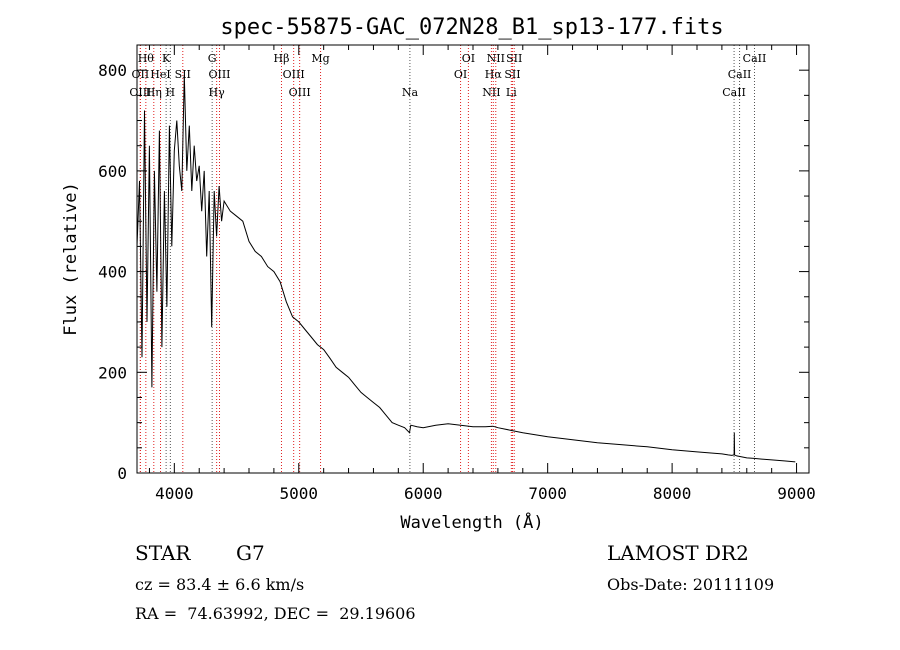  What do you see at coordinates (471, 27) in the screenshot?
I see `chart-title: spec-55875-GAC_072N28_B1_sp13-177.fits` at bounding box center [471, 27].